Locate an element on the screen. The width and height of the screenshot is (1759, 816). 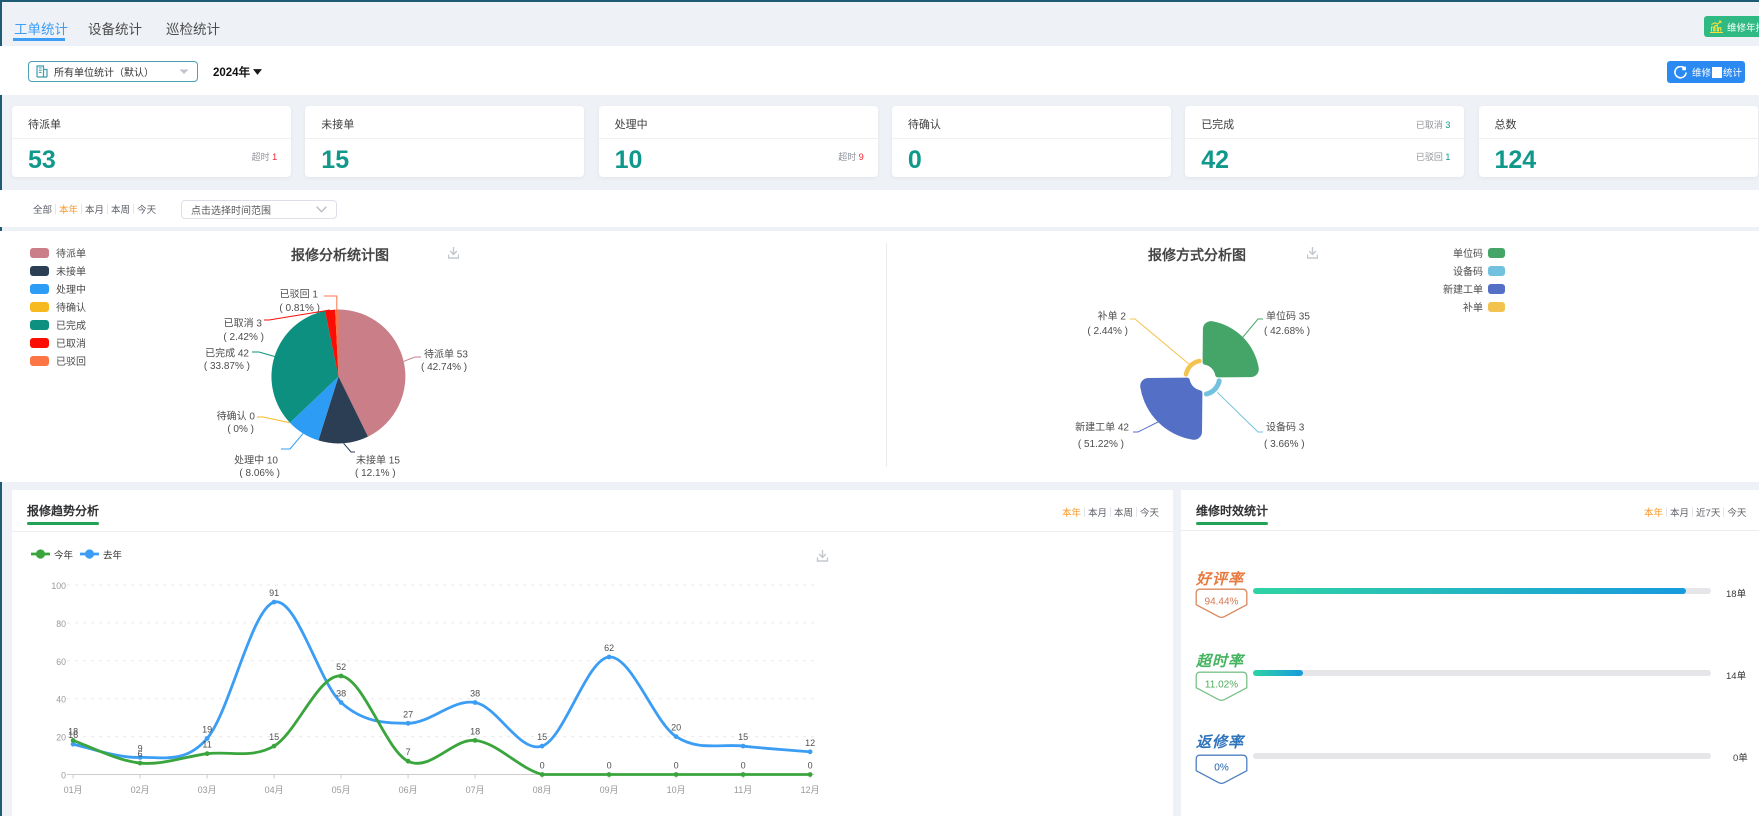
svg-text: 待派单 53 is located at coordinates (446, 354).